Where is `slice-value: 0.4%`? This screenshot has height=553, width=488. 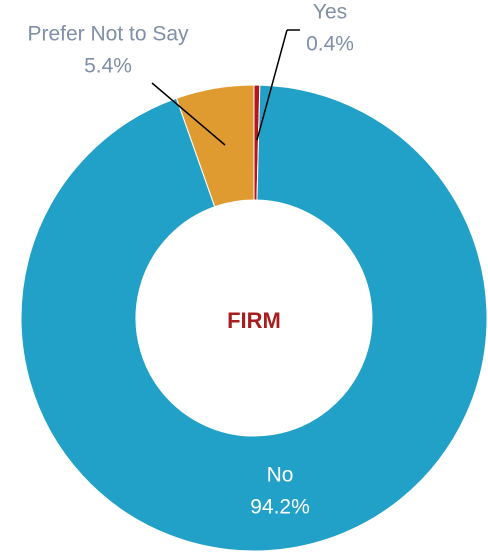 slice-value: 0.4% is located at coordinates (330, 44).